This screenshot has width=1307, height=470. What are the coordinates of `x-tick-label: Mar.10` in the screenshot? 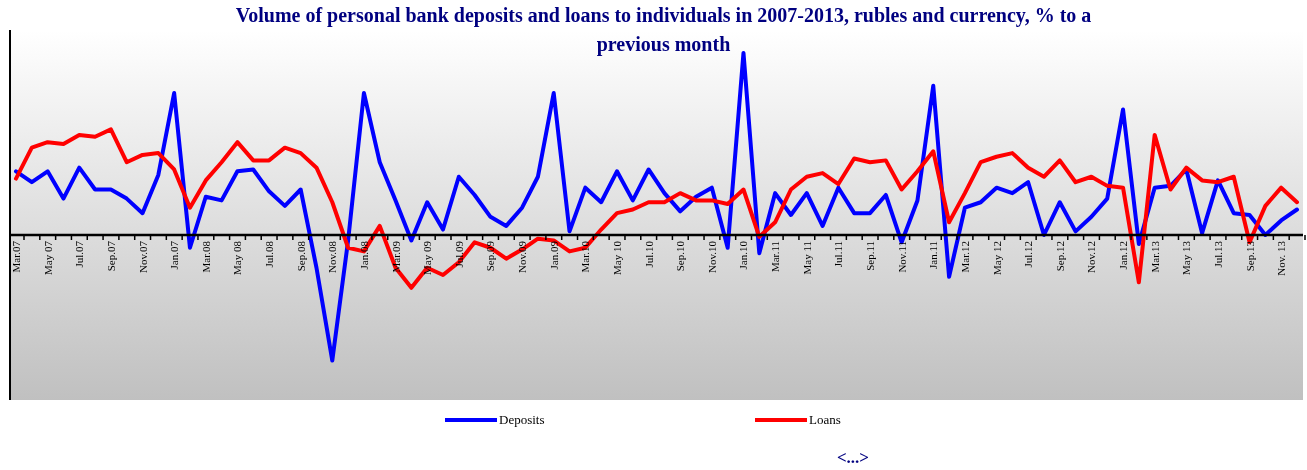 It's located at (585, 256).